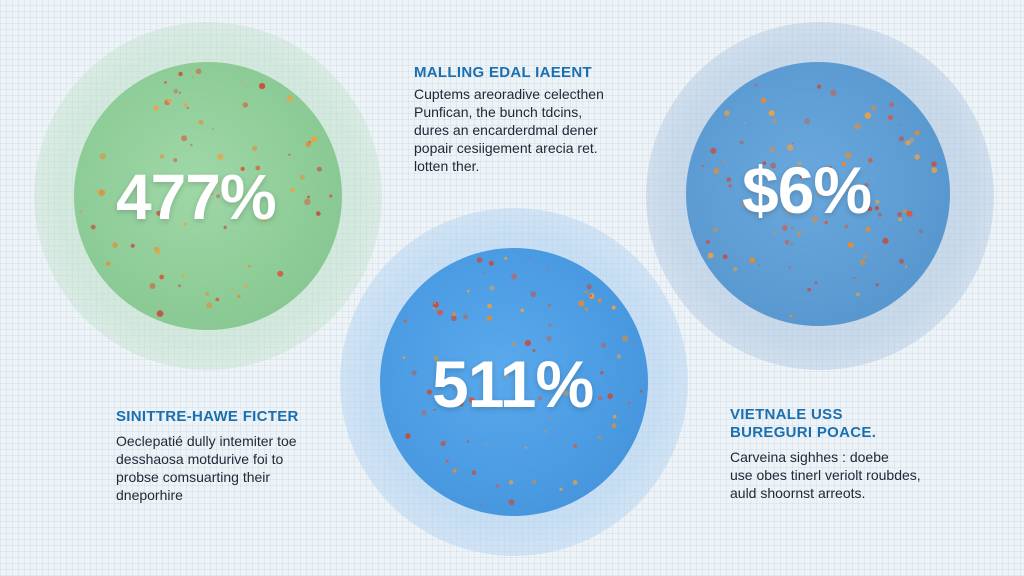 This screenshot has height=576, width=1024. What do you see at coordinates (786, 414) in the screenshot?
I see `bottom-right-heading: VIETNALE USS` at bounding box center [786, 414].